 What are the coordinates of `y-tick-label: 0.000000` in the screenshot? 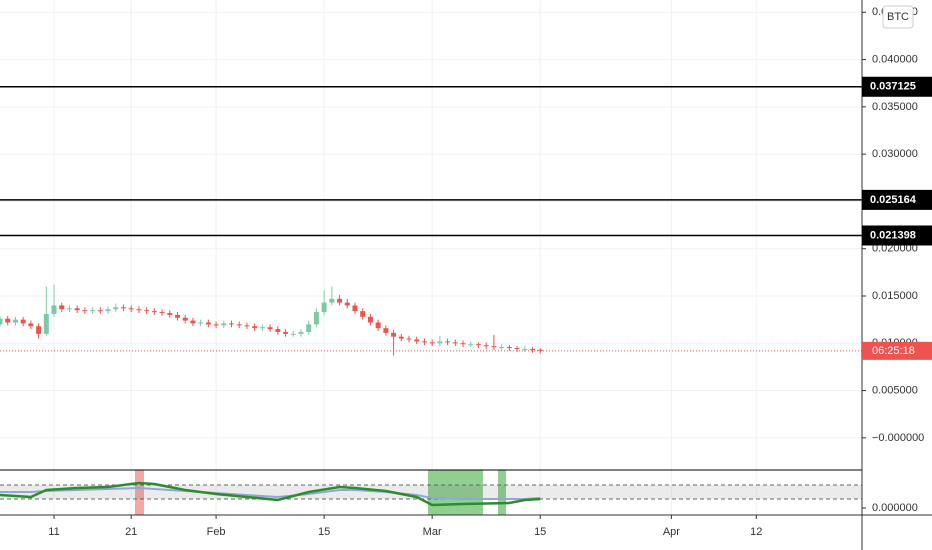 It's located at (895, 508).